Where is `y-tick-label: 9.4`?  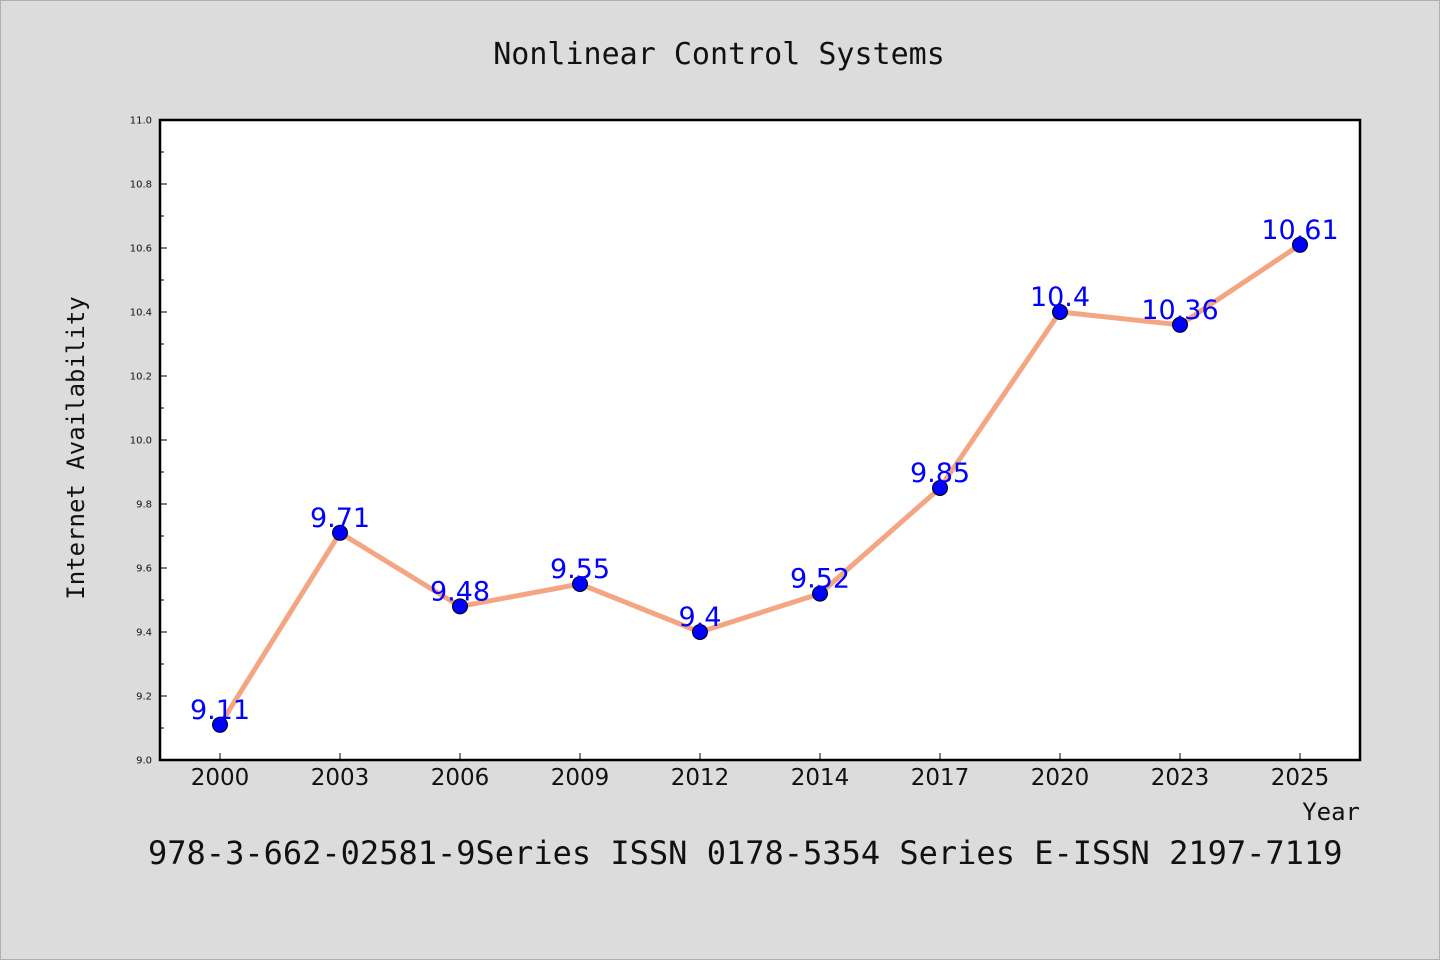
y-tick-label: 9.4 is located at coordinates (144, 633).